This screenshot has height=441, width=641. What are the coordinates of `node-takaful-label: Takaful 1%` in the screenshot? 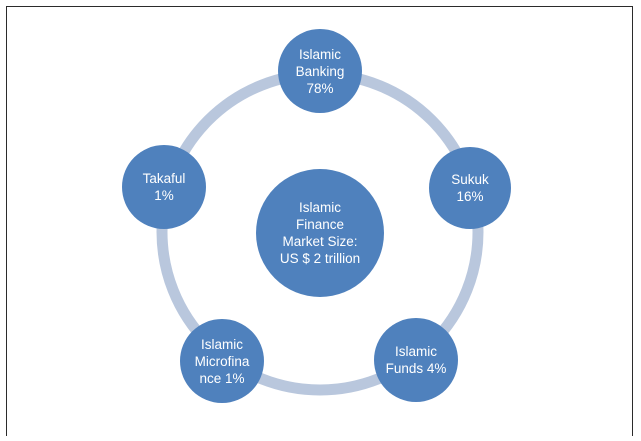 It's located at (164, 187).